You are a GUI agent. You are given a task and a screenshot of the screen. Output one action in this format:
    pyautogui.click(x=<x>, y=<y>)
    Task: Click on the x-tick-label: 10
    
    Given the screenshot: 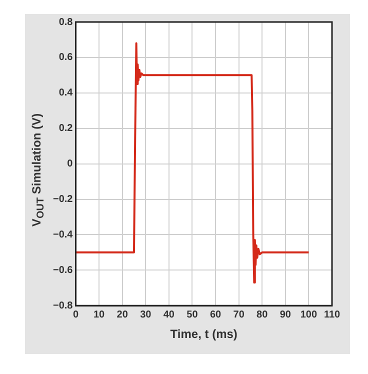 What is the action you would take?
    pyautogui.click(x=99, y=314)
    